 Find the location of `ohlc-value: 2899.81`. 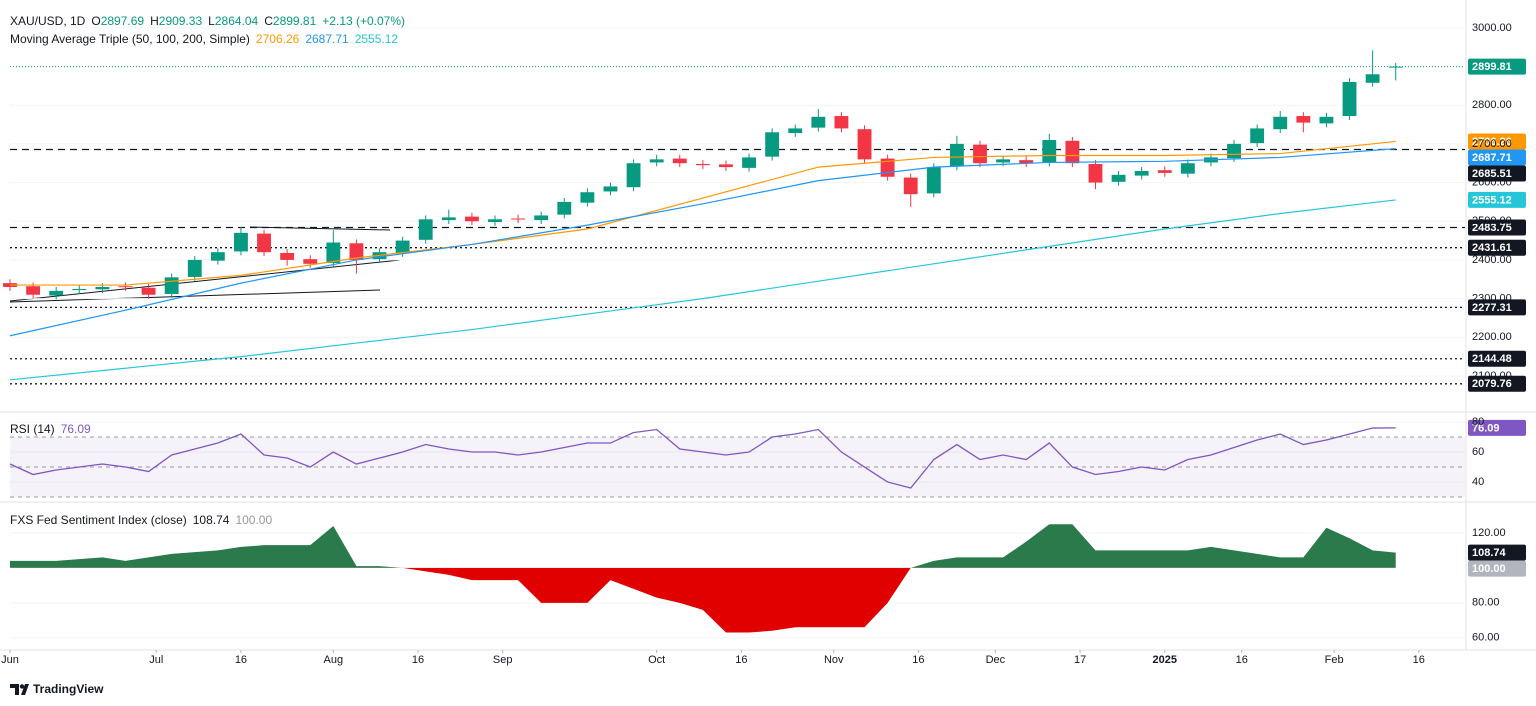

ohlc-value: 2899.81 is located at coordinates (294, 21).